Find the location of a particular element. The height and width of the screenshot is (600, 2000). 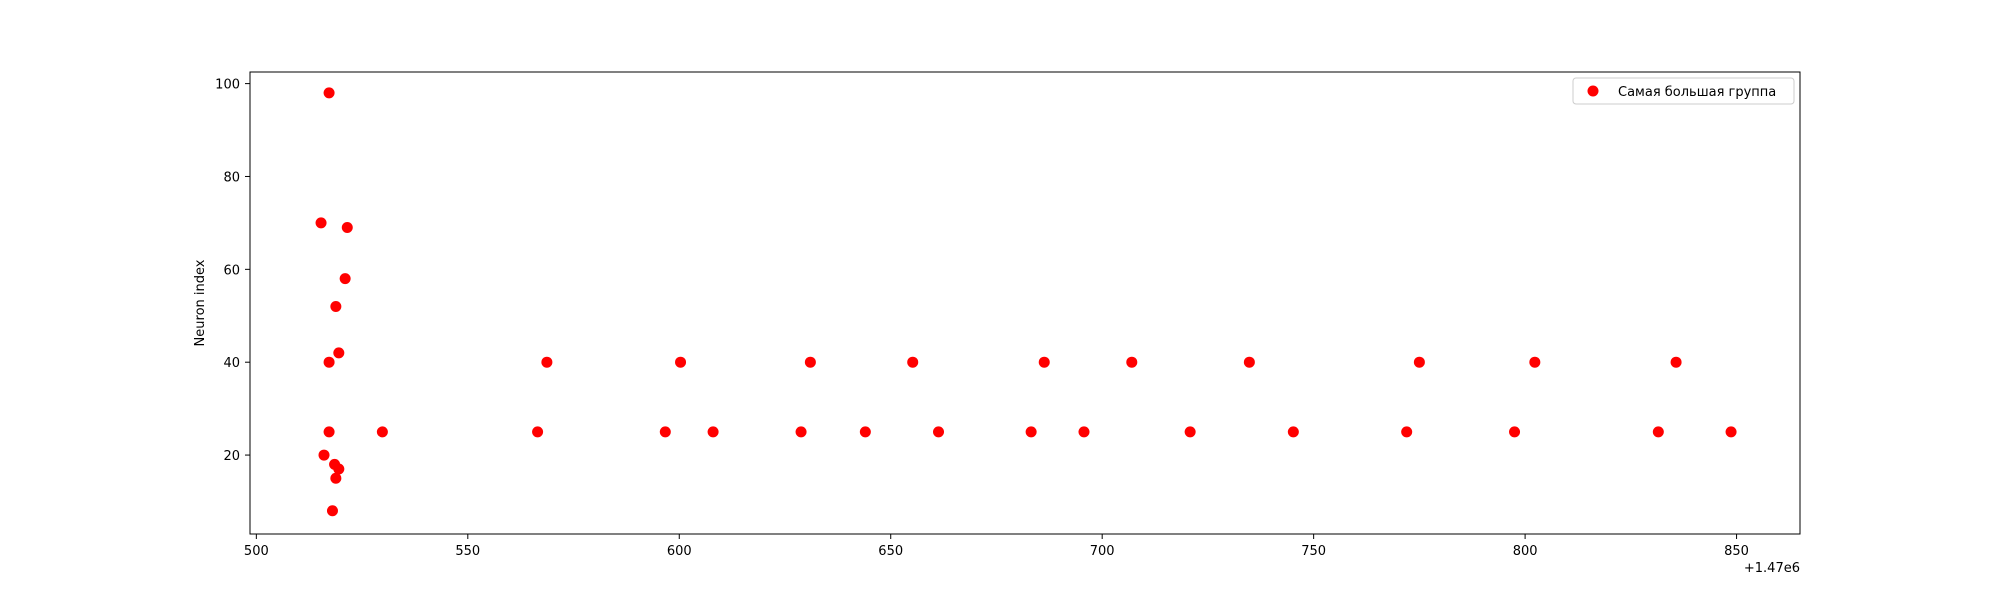

x-axis: 500 550 600 650 700 750 800 850 is located at coordinates (996, 546).